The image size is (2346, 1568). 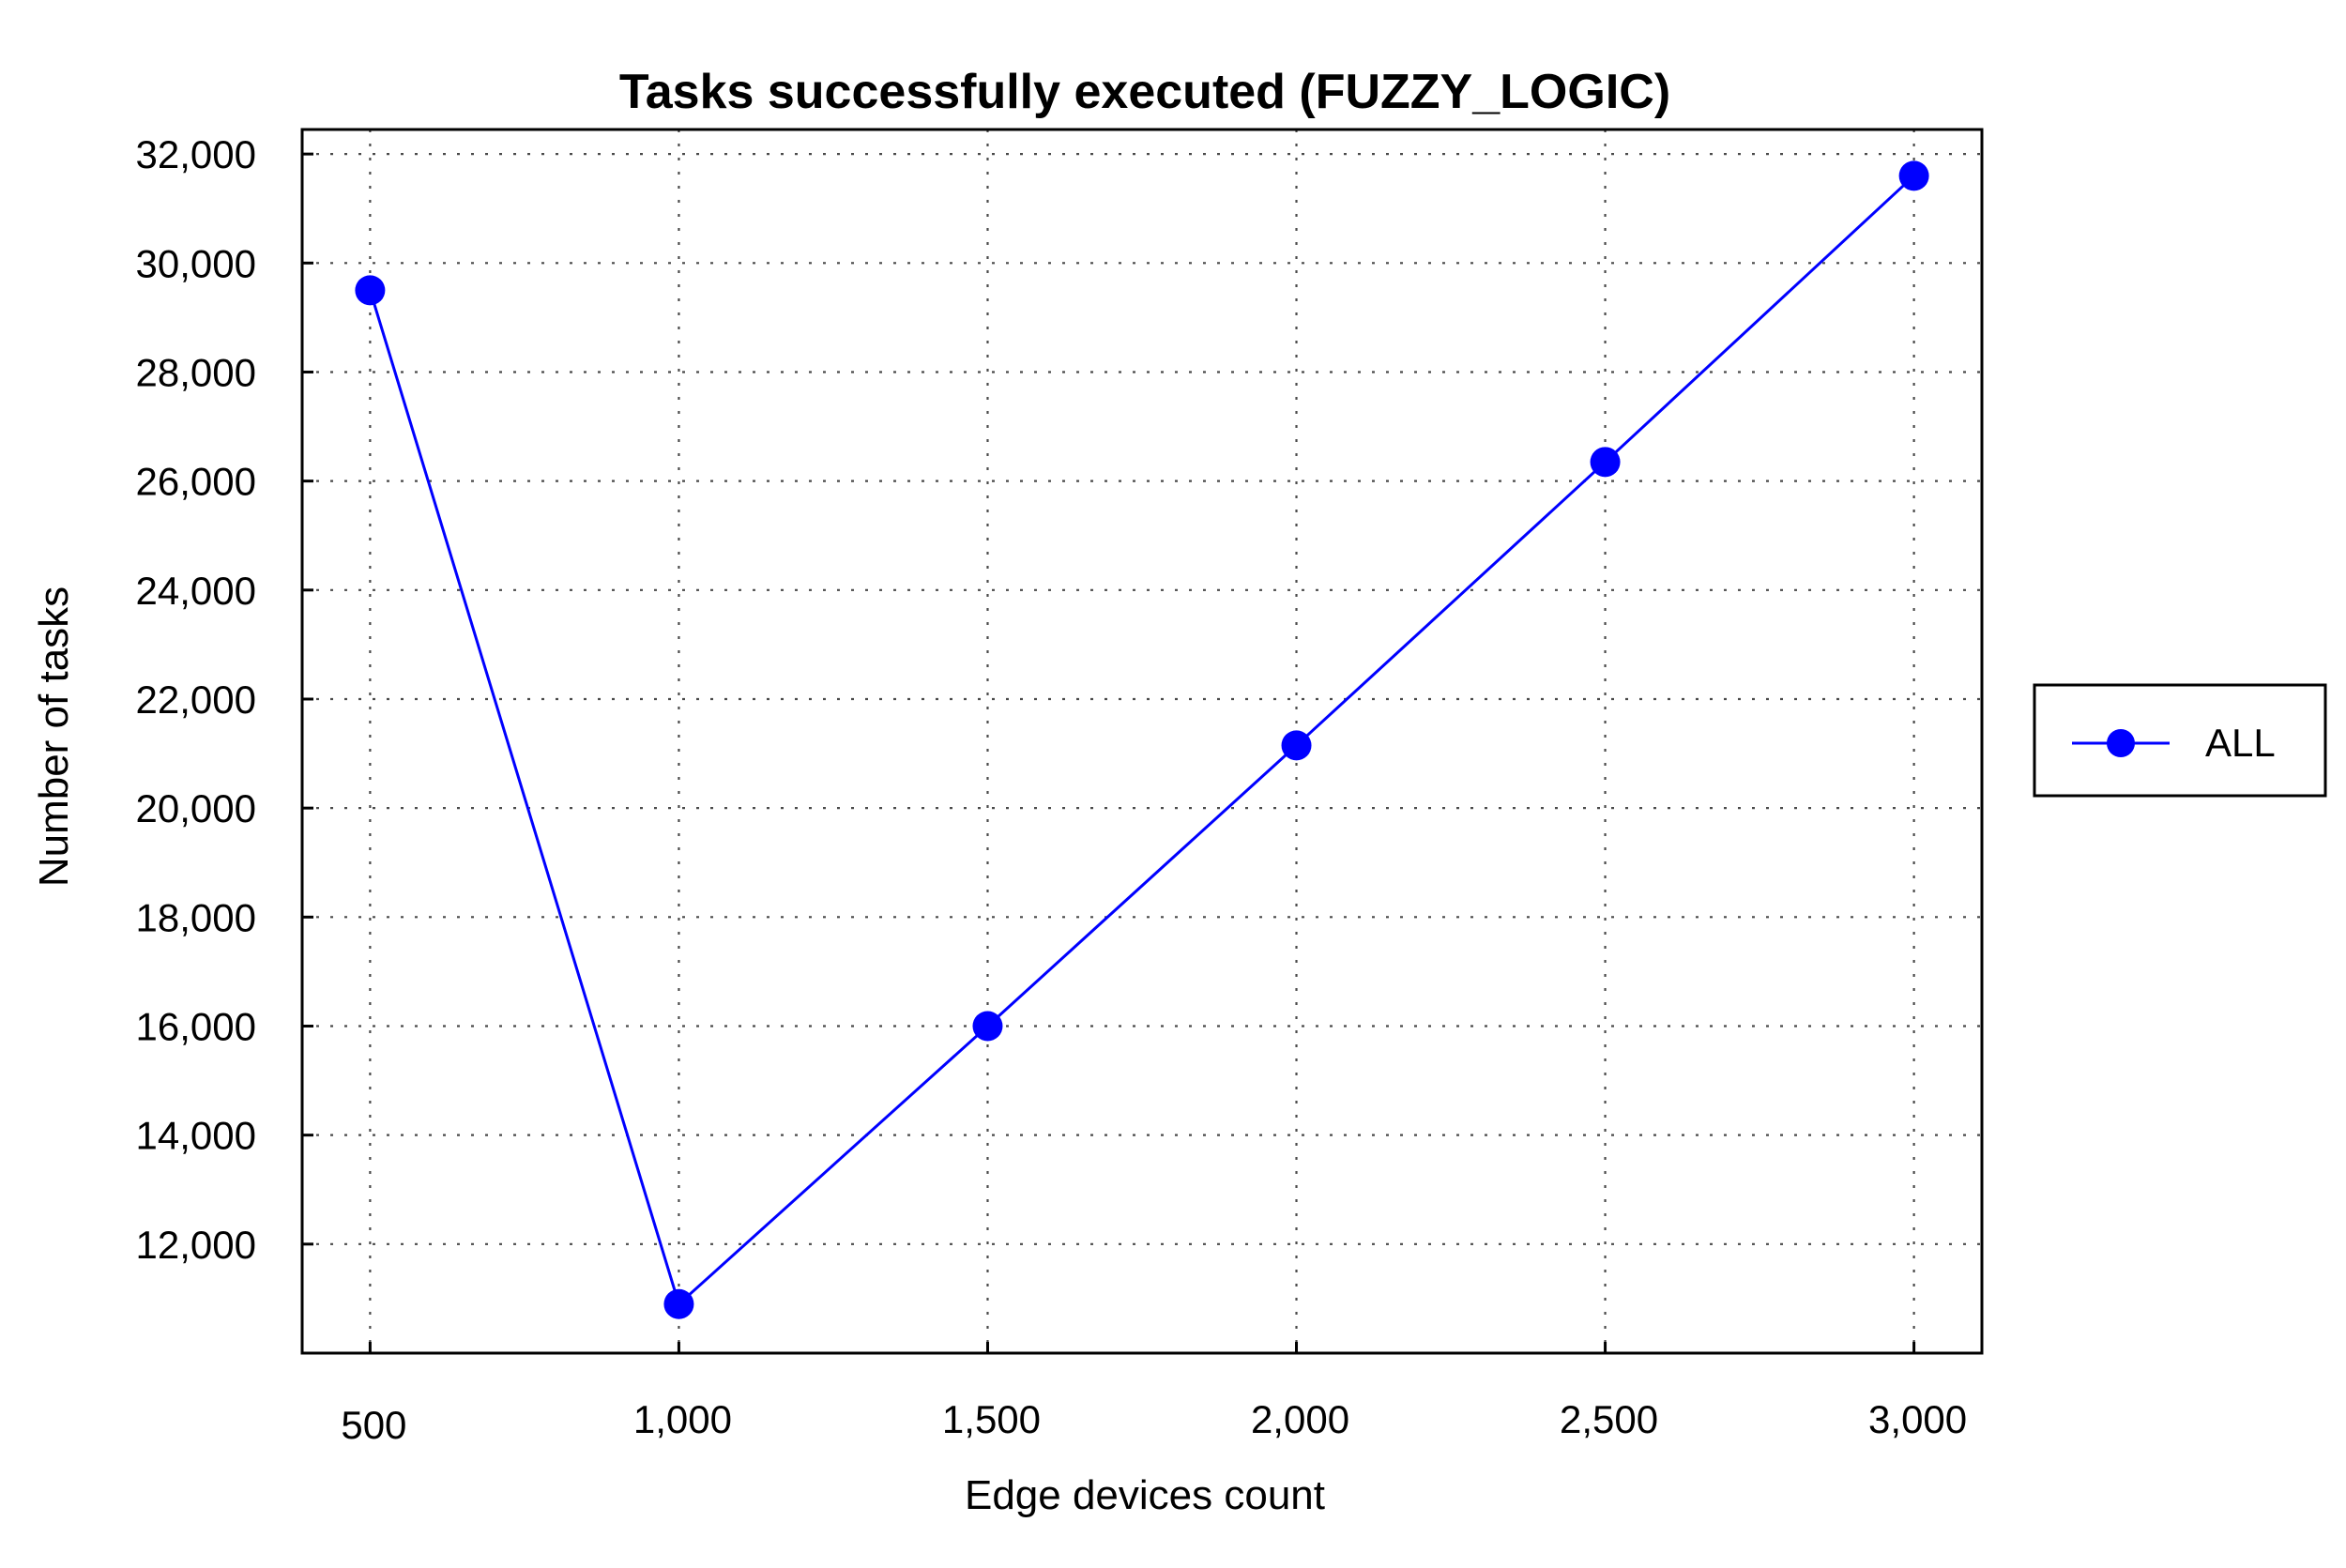 What do you see at coordinates (196, 482) in the screenshot?
I see `y-tick-label: 26,000` at bounding box center [196, 482].